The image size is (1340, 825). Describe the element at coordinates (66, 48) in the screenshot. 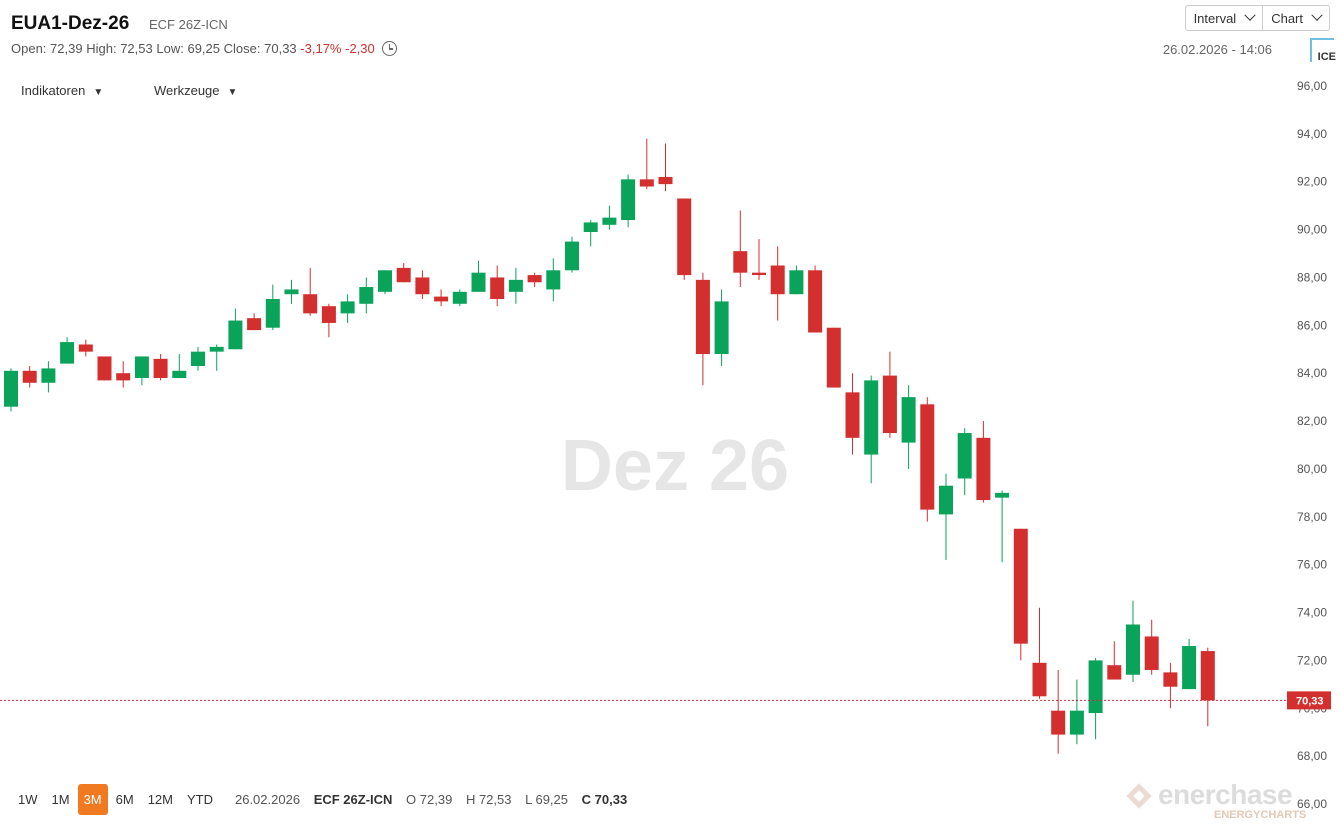

I see `open-value: 72,39` at that location.